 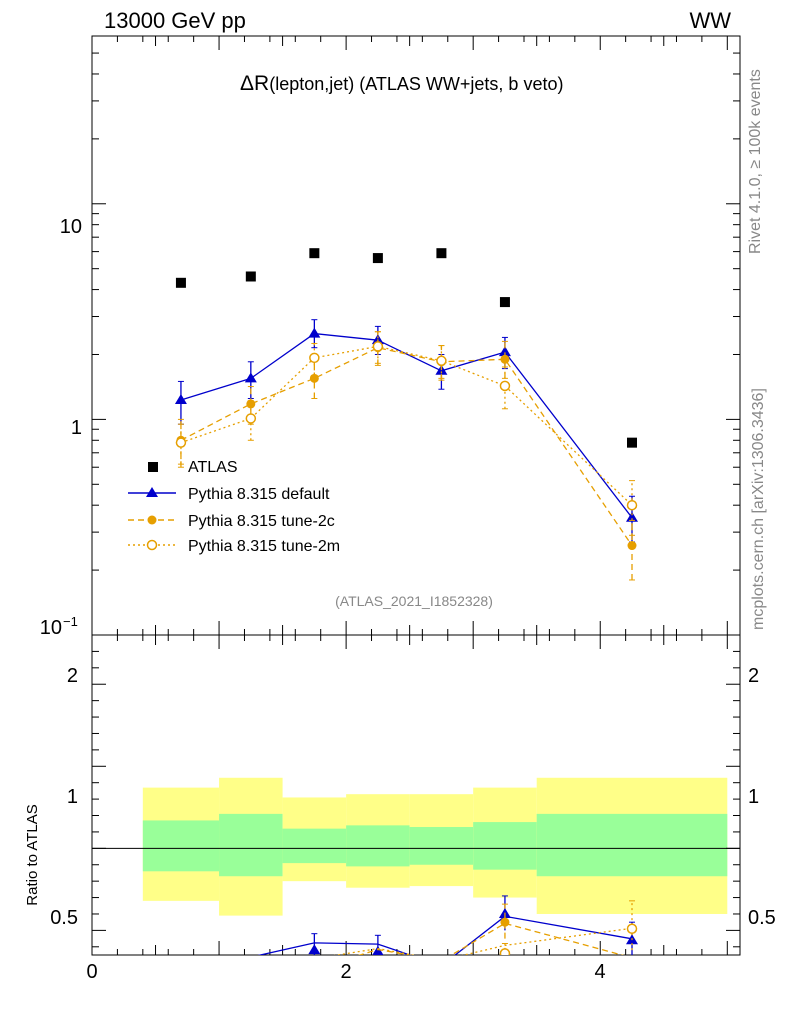 What do you see at coordinates (64, 918) in the screenshot?
I see `ratio-tick-05-left: 0.5` at bounding box center [64, 918].